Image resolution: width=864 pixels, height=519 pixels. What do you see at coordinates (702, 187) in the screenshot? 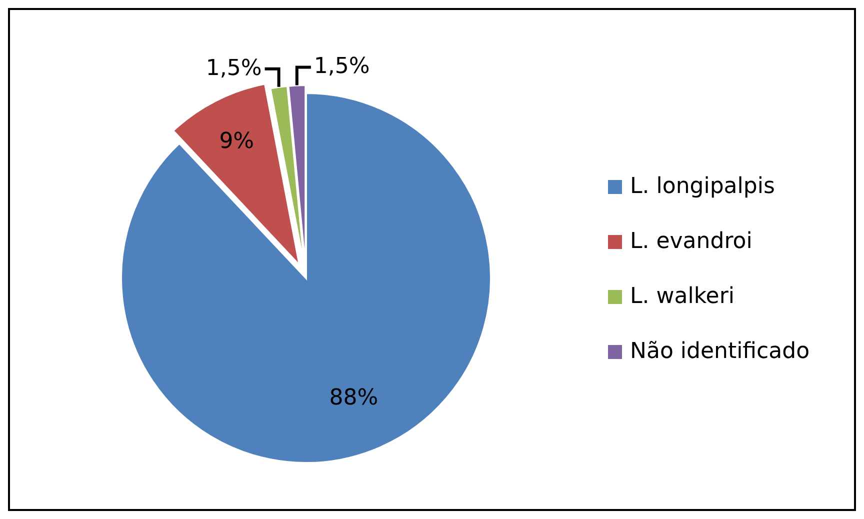
I see `legend-label: L. longipalpis` at bounding box center [702, 187].